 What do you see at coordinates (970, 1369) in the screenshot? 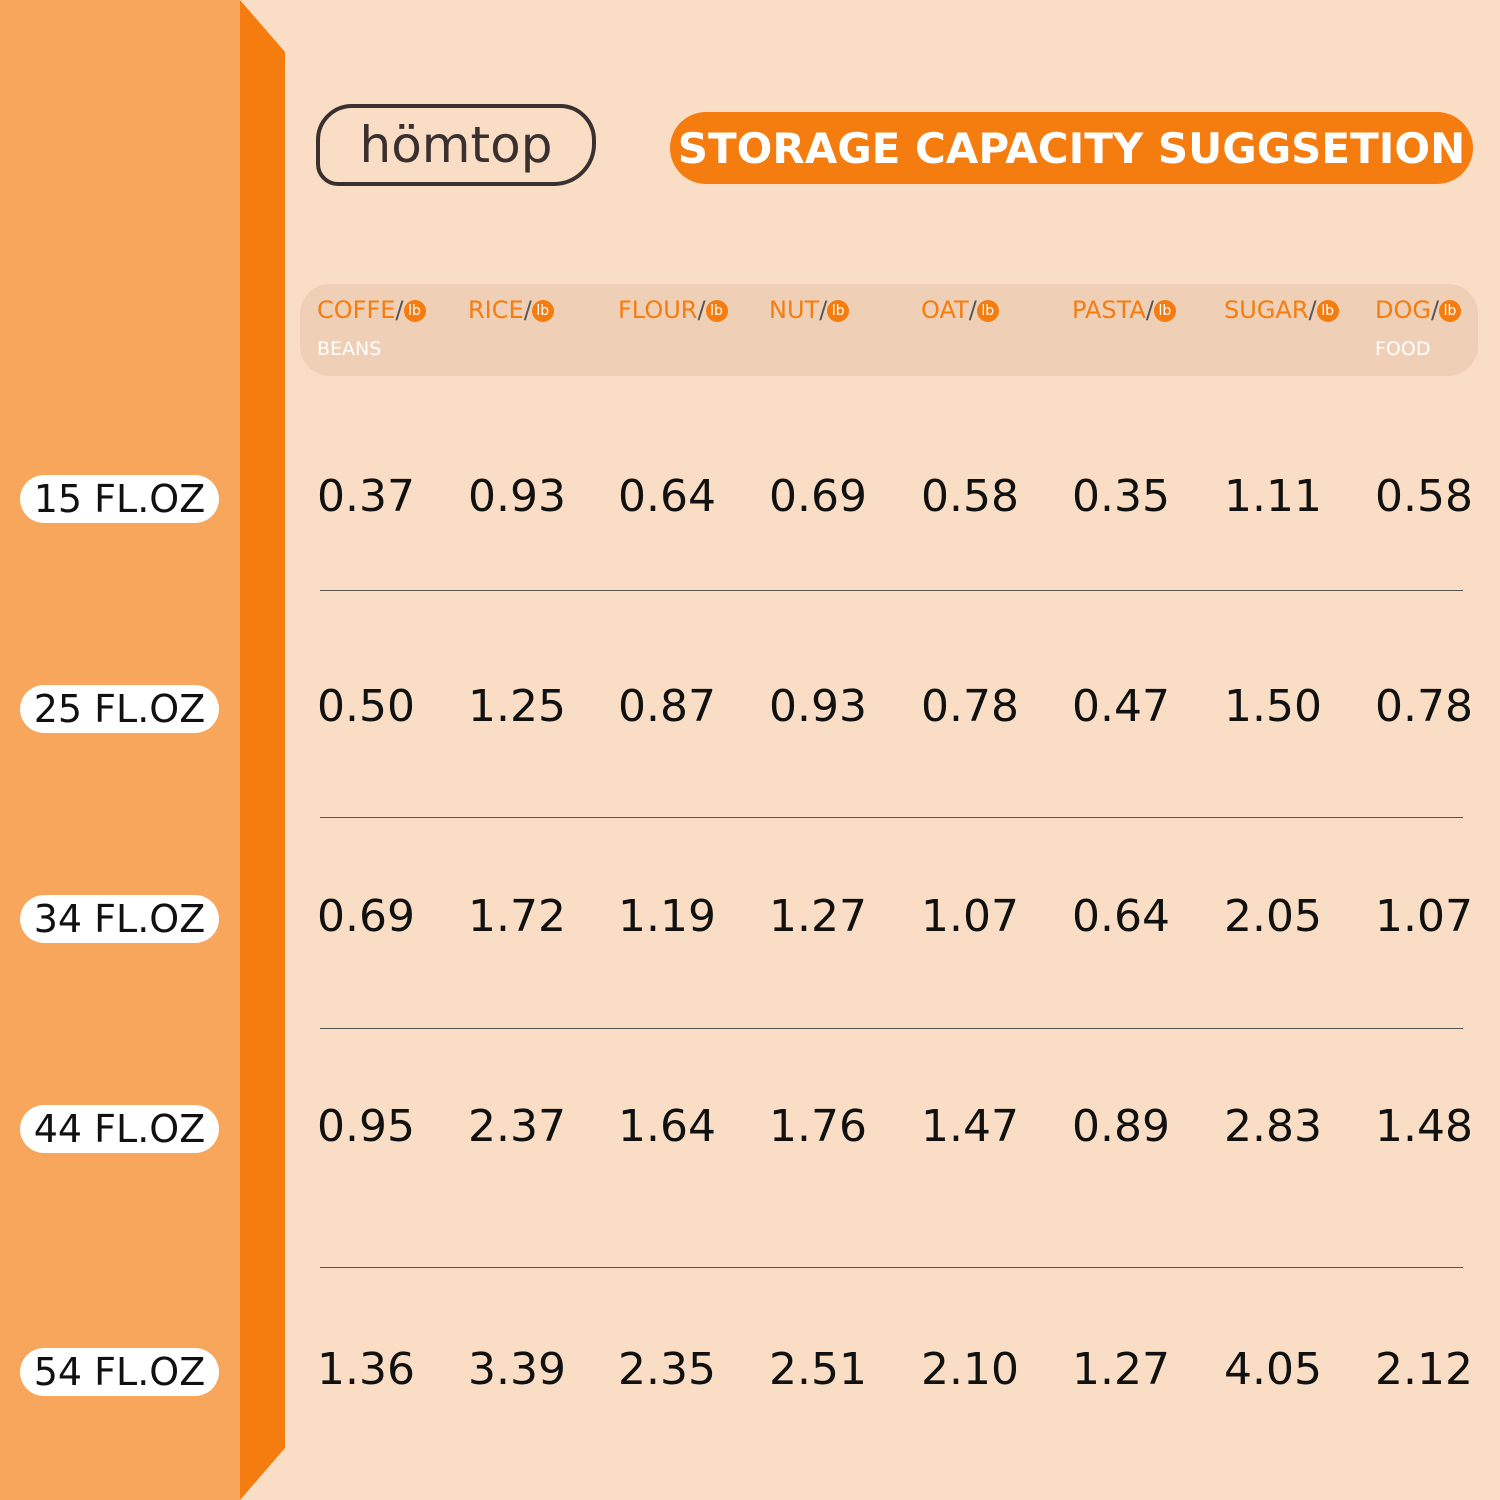
I see `cell-value: 2.10` at bounding box center [970, 1369].